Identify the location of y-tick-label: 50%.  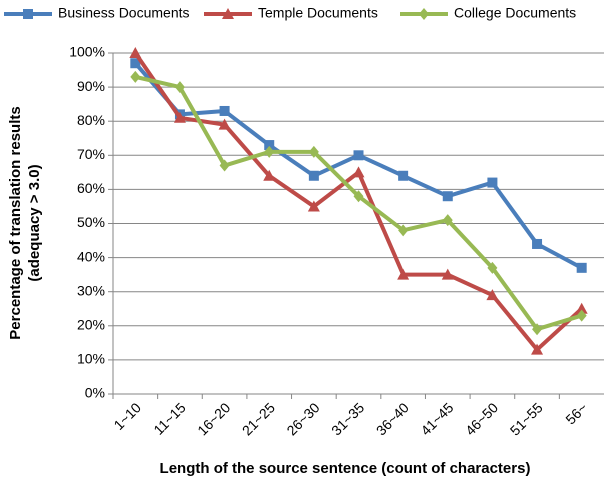
(91, 222).